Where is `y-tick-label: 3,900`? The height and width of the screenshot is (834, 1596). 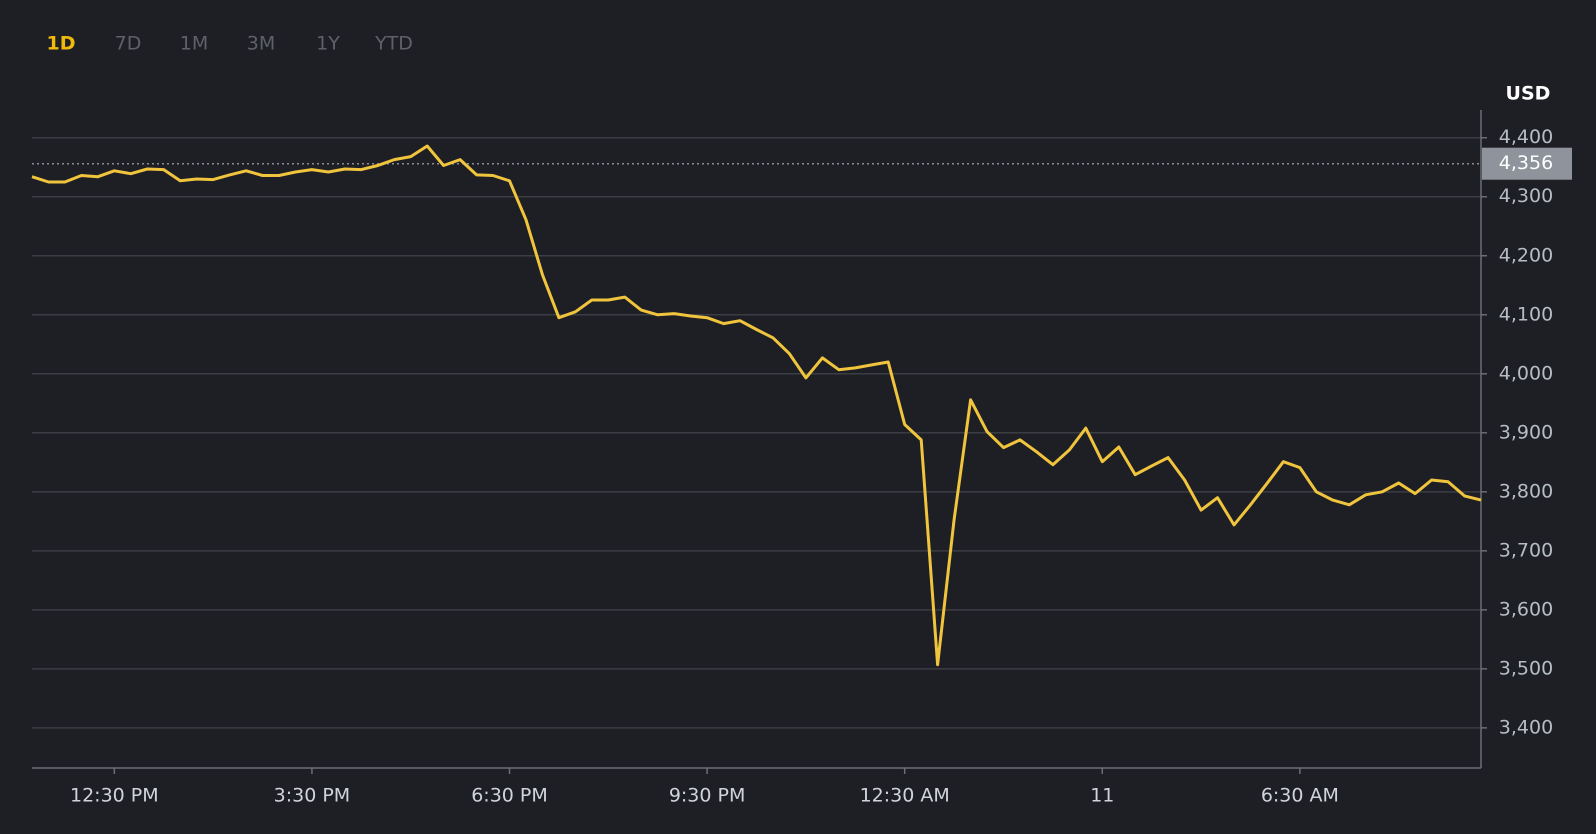
y-tick-label: 3,900 is located at coordinates (1526, 432).